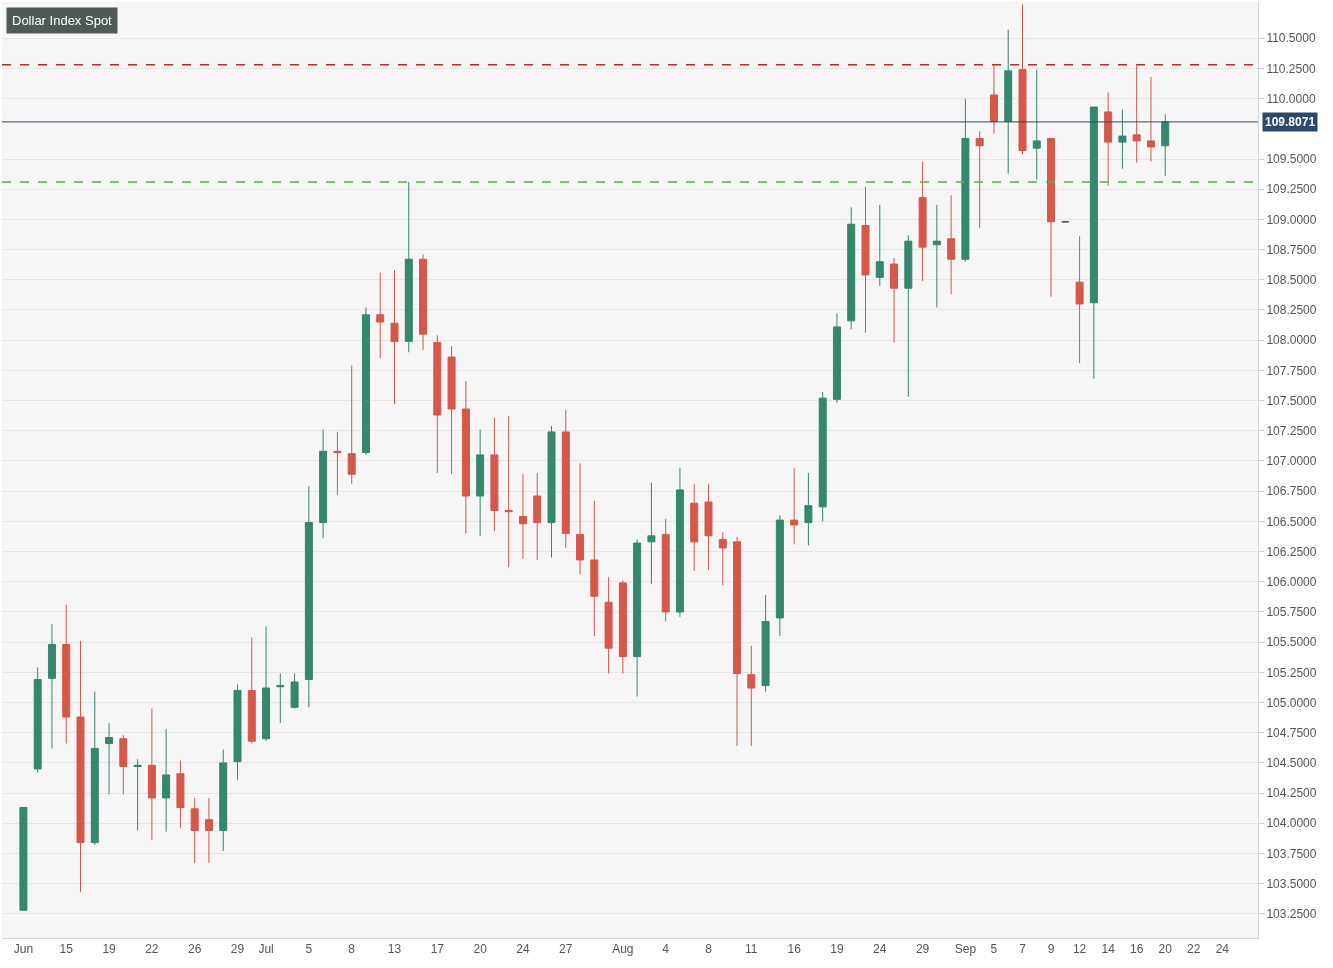 The image size is (1333, 968). I want to click on x-tick-label: Aug, so click(623, 949).